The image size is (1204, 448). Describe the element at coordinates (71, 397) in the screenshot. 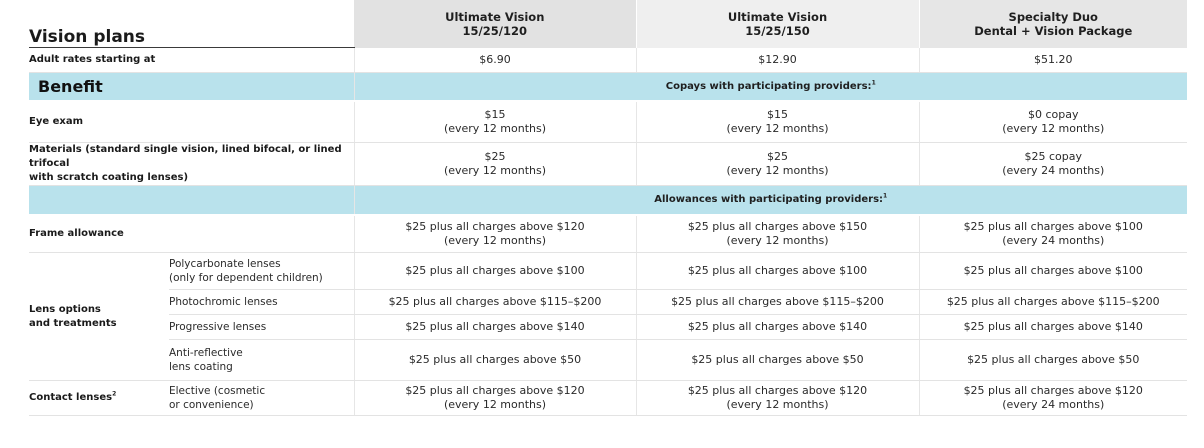

I see `contact-lenses-label-text: Contact lenses` at that location.